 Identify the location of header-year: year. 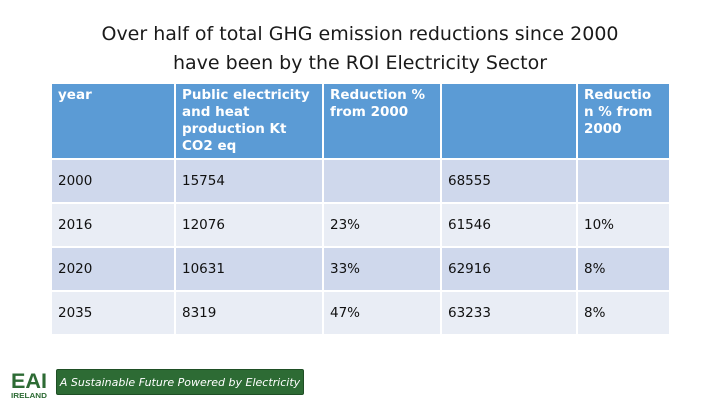
(113, 121).